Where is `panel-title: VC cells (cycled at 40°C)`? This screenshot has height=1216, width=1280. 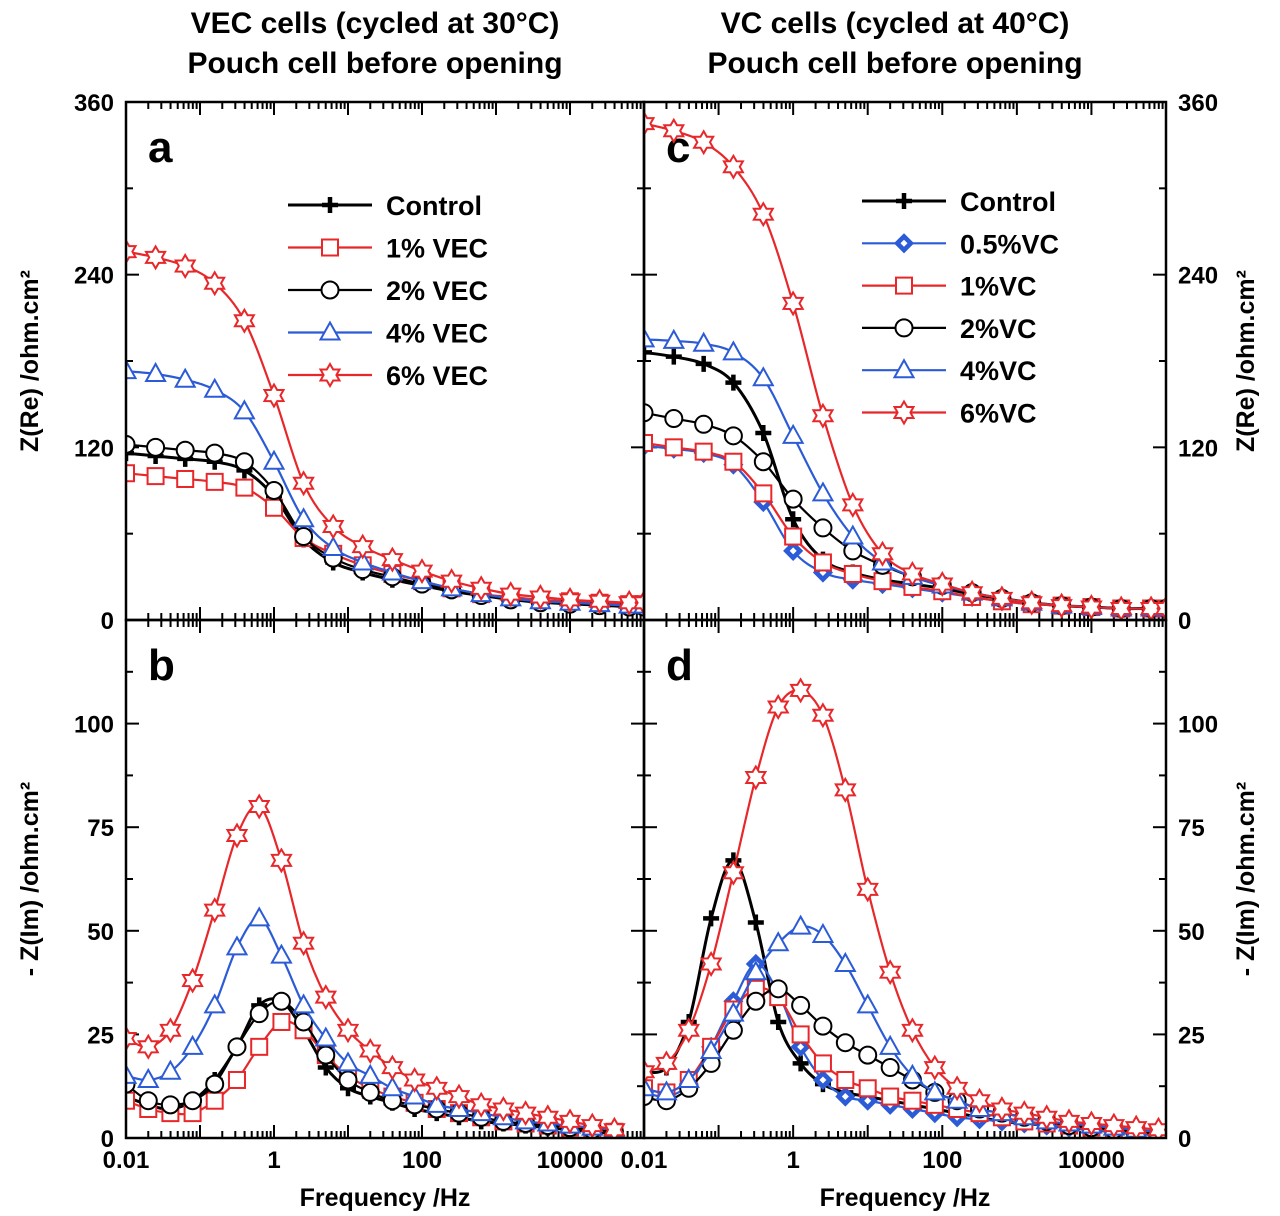 panel-title: VC cells (cycled at 40°C) is located at coordinates (895, 23).